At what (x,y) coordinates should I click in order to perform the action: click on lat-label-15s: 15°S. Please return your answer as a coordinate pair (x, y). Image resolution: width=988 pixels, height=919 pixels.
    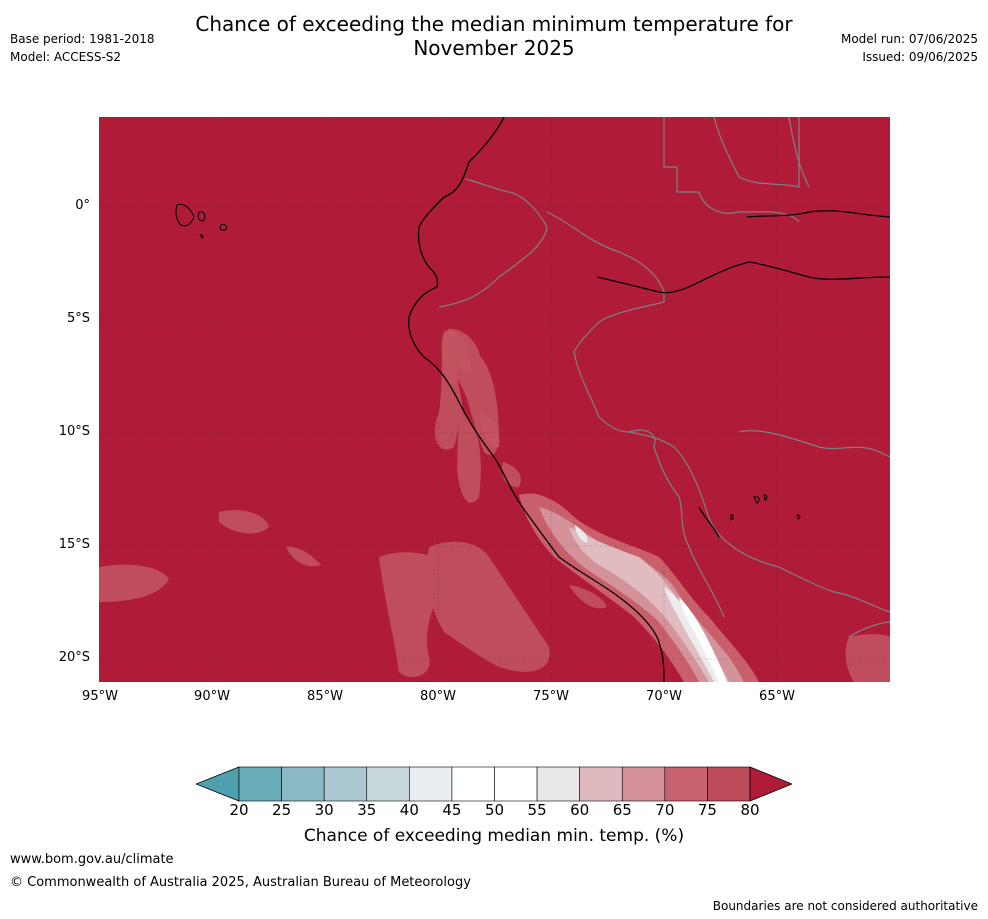
    Looking at the image, I should click on (74, 544).